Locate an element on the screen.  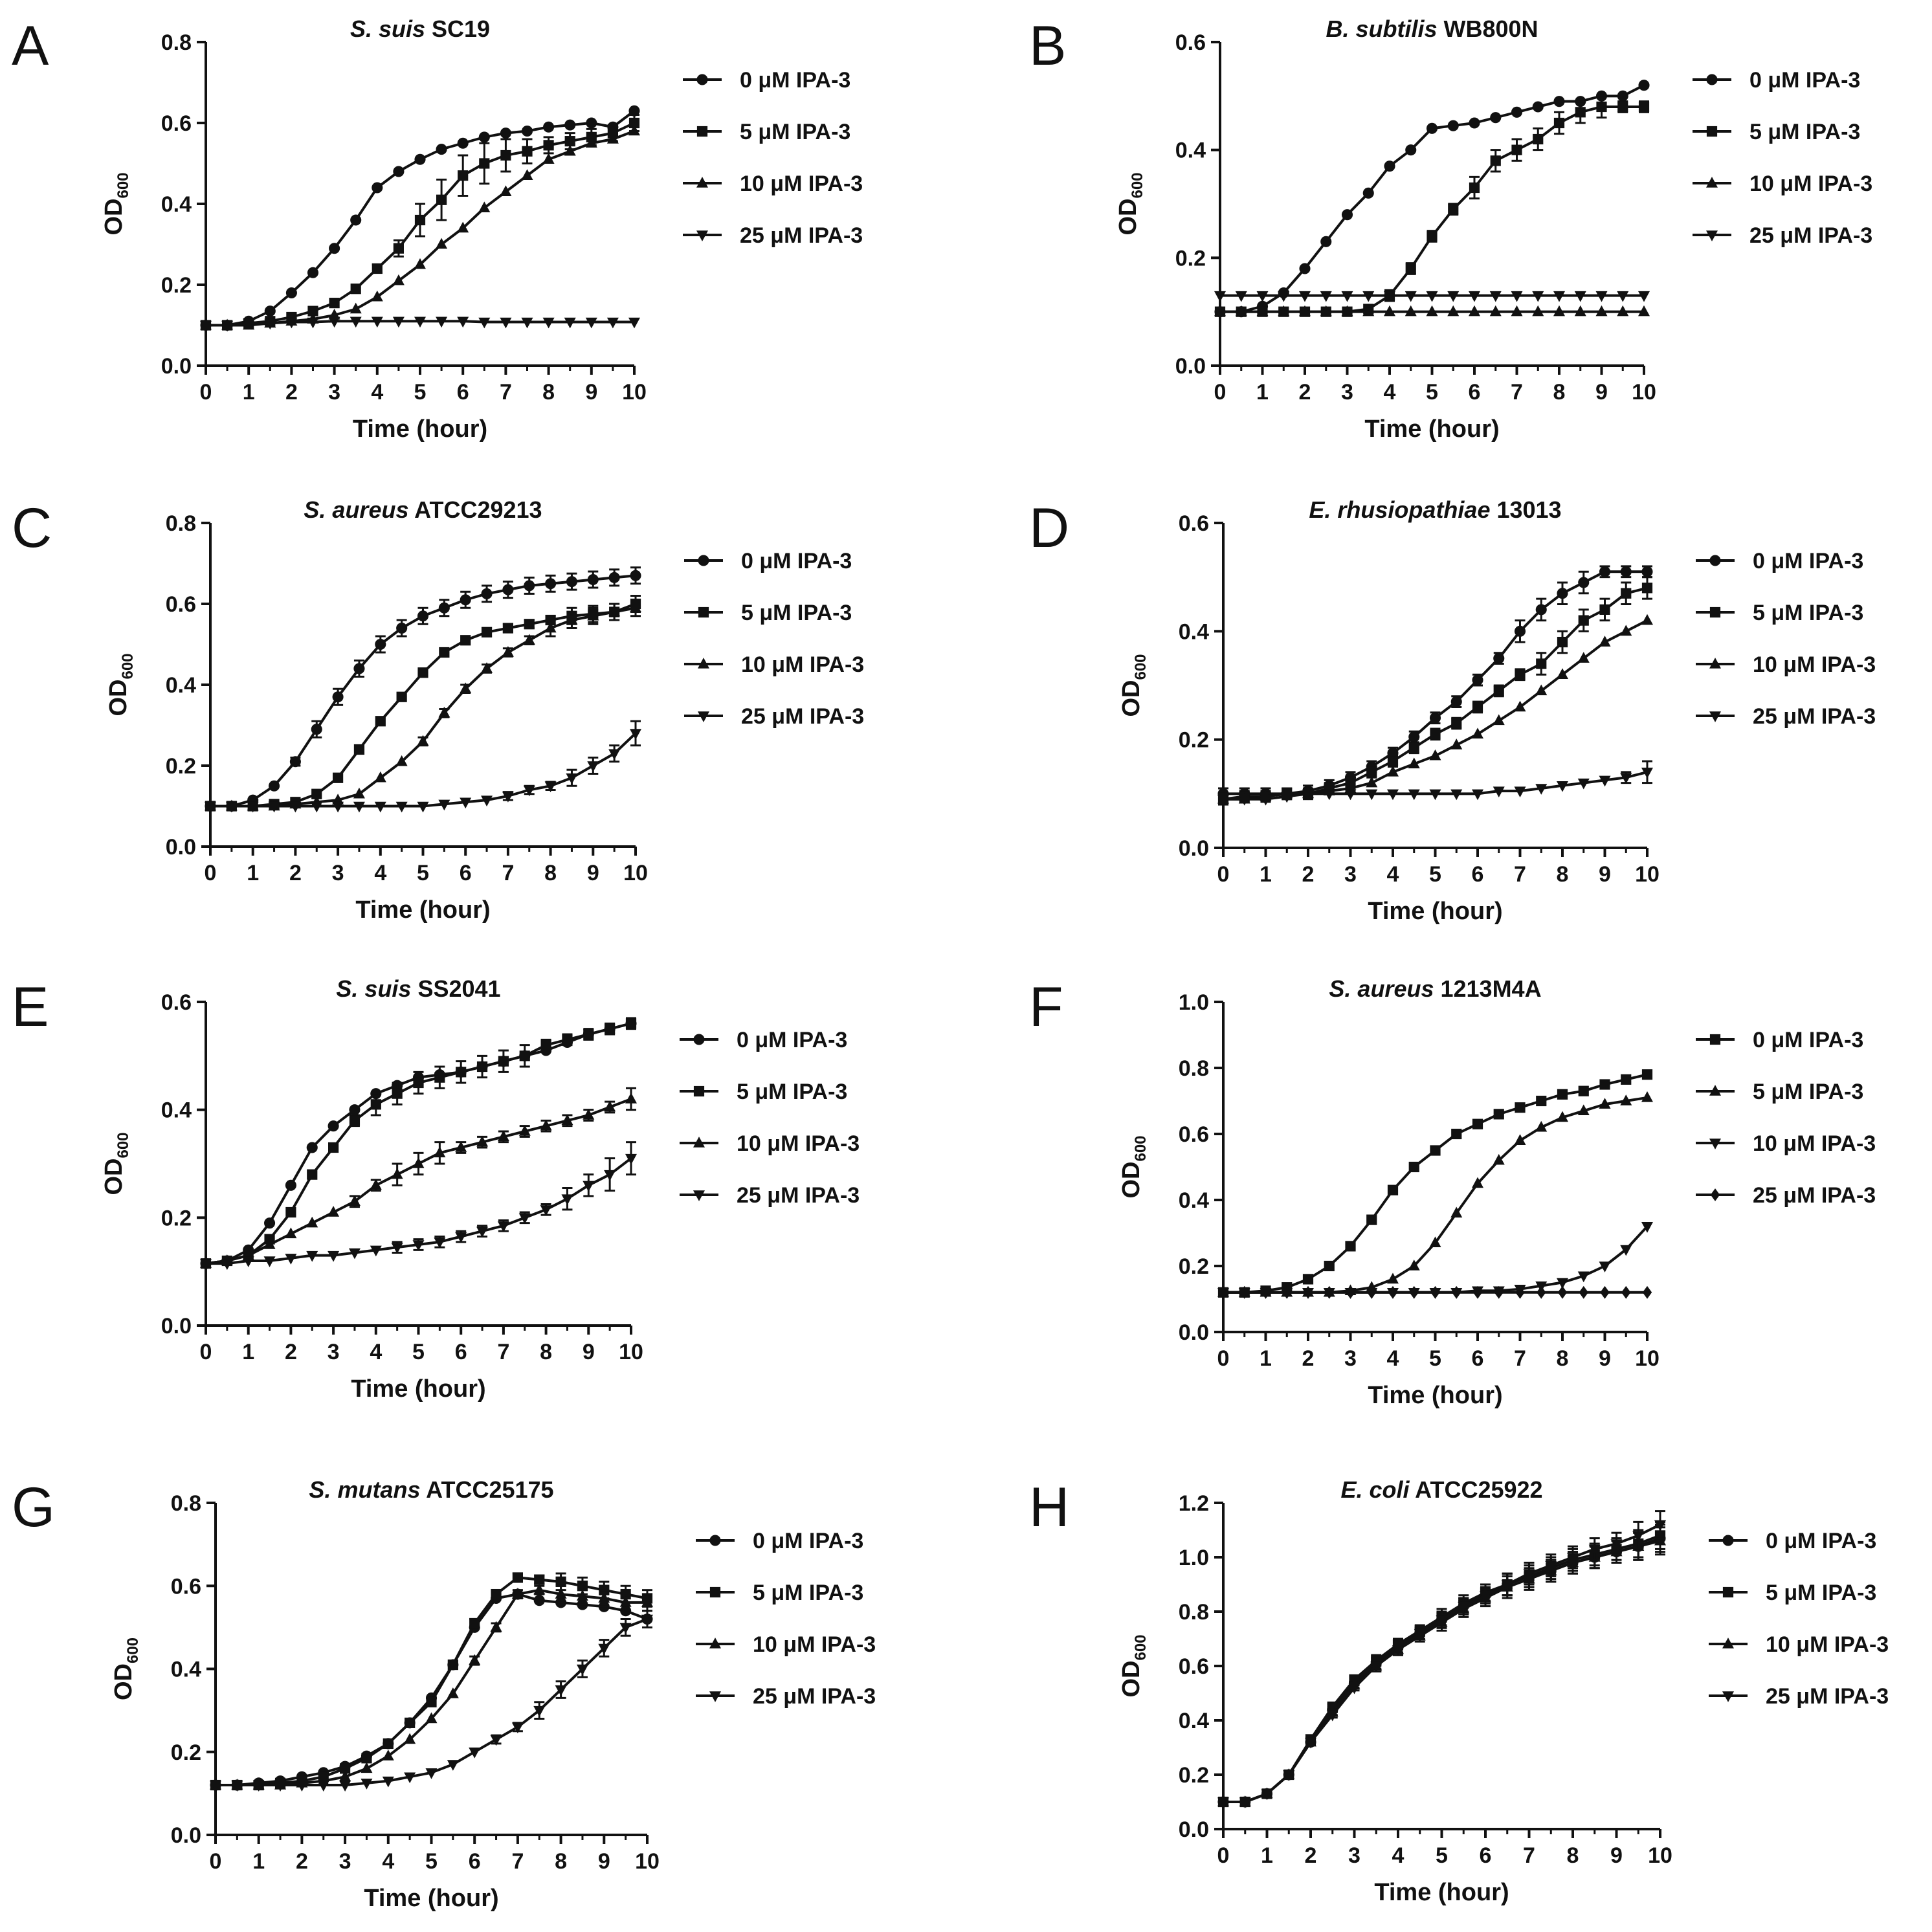
panel-letter: A is located at coordinates (30, 46).